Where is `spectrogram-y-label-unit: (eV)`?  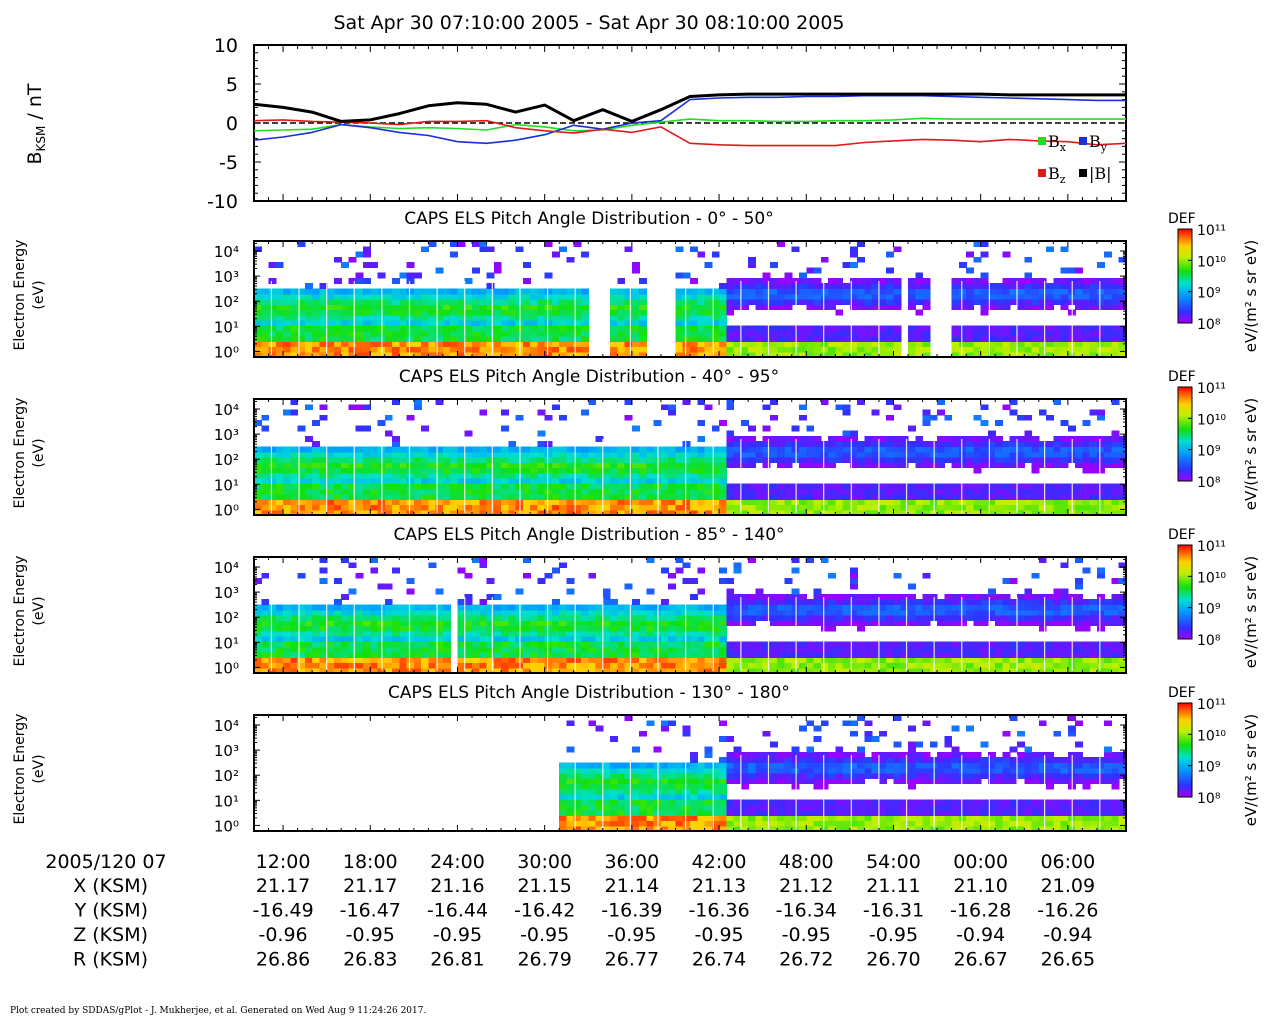 spectrogram-y-label-unit: (eV) is located at coordinates (39, 294).